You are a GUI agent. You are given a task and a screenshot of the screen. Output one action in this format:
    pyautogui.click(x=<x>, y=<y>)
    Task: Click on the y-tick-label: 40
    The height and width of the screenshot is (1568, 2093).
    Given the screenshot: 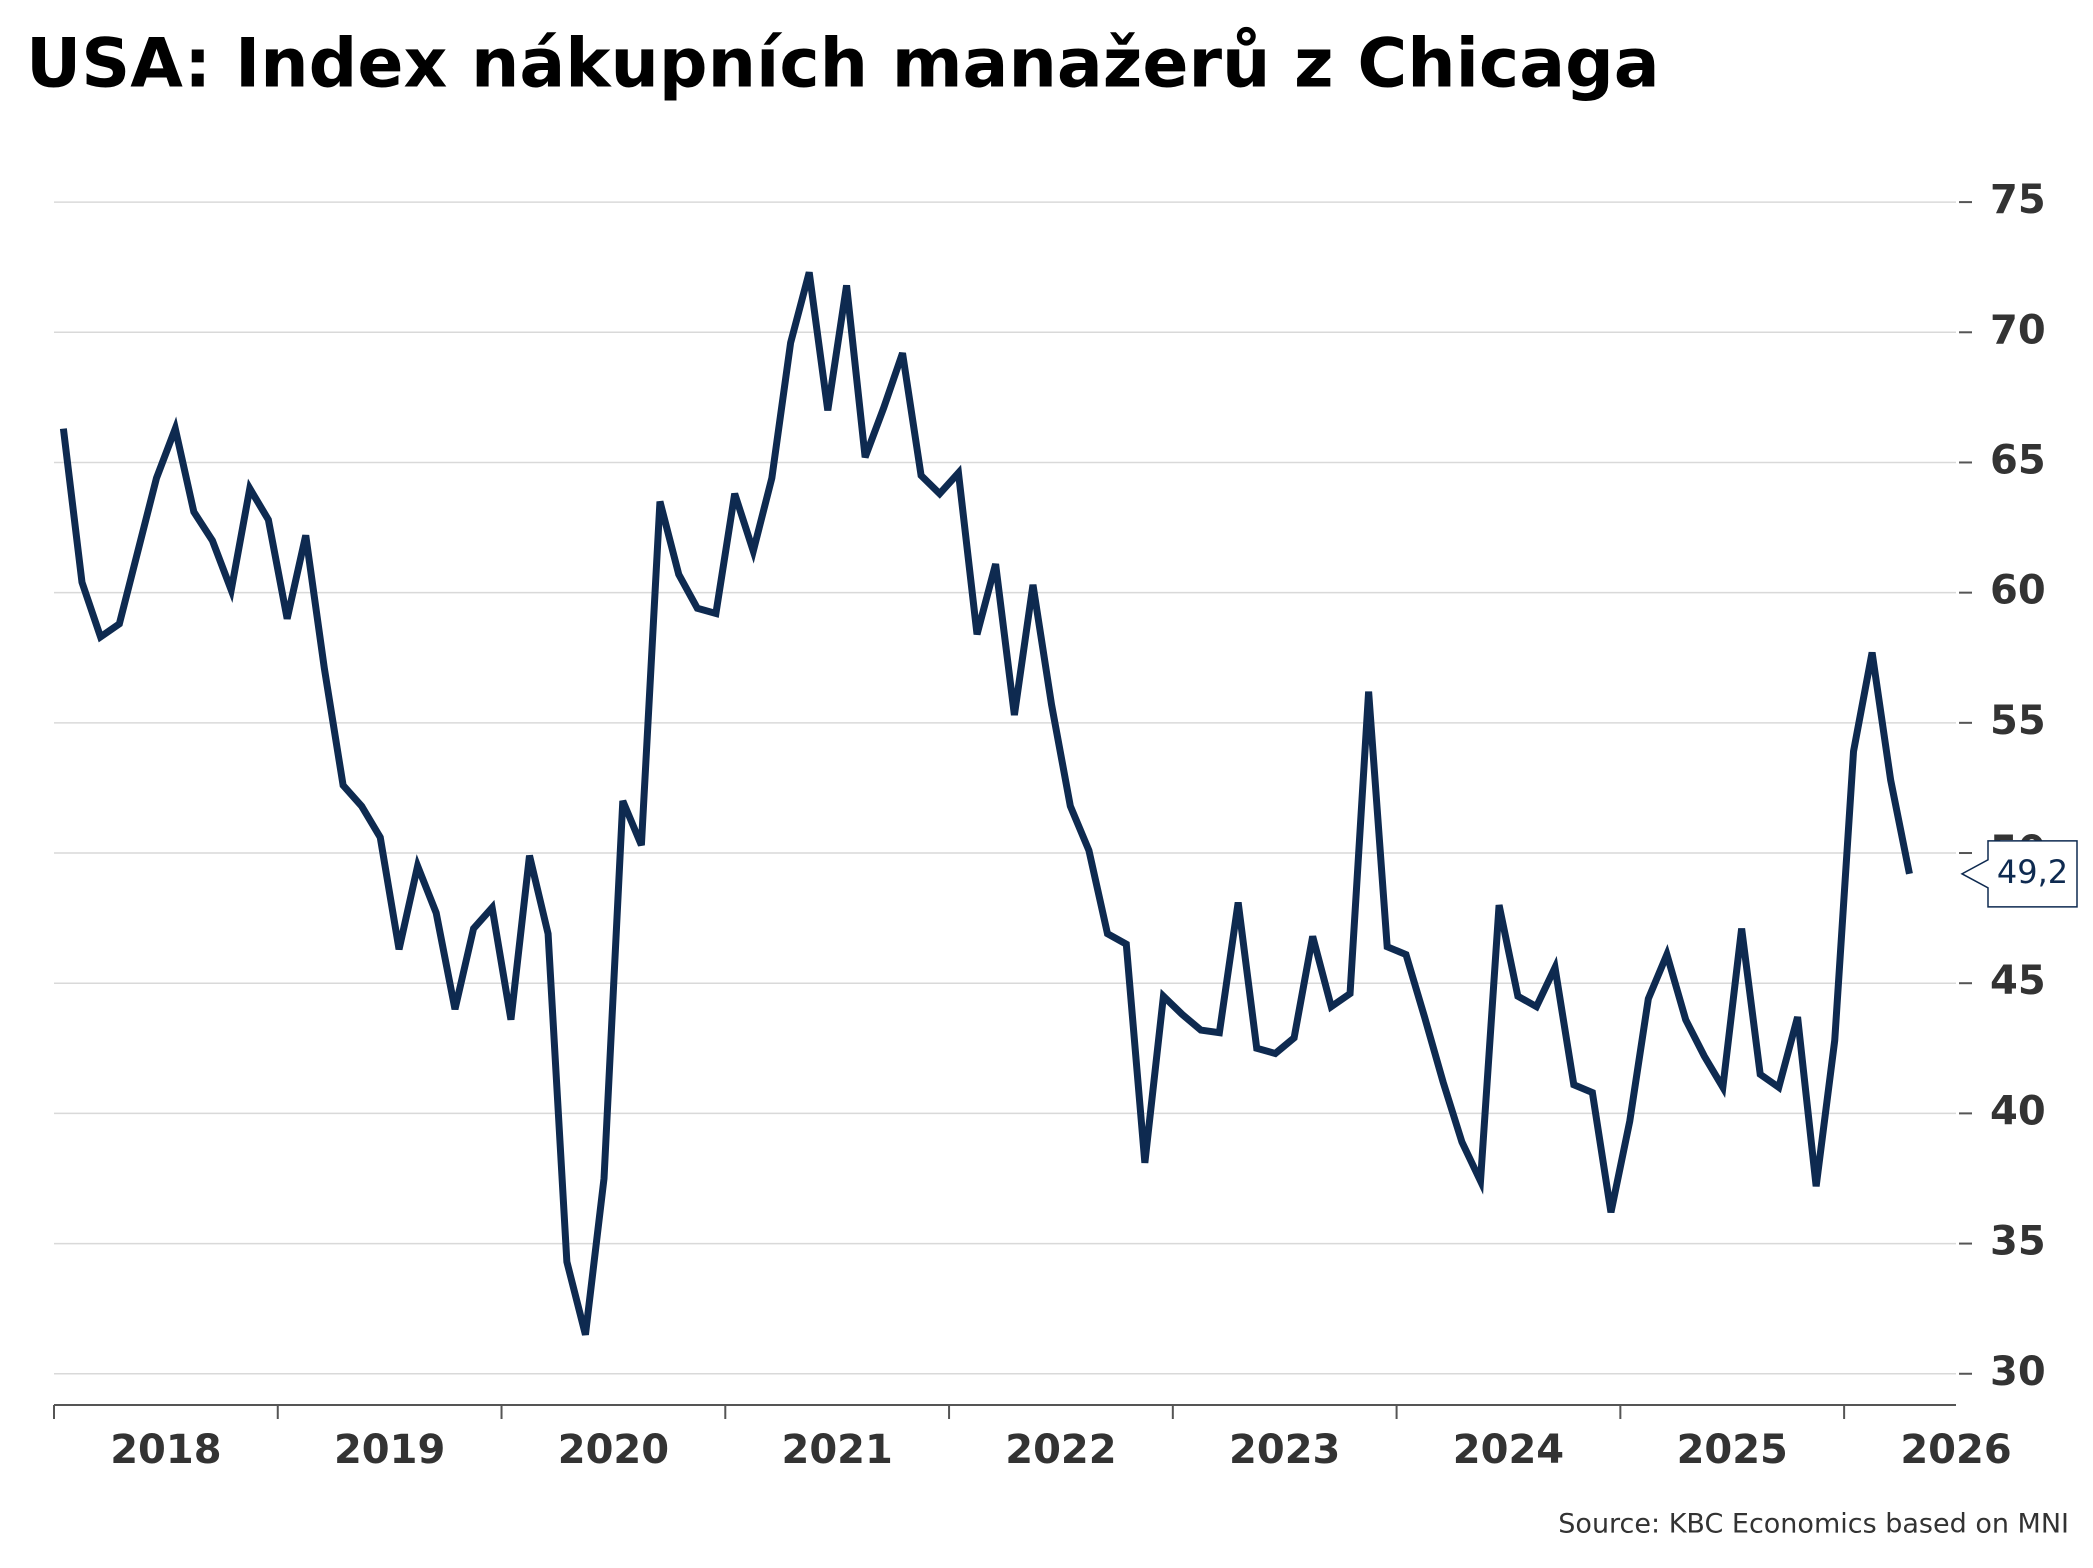 What is the action you would take?
    pyautogui.click(x=2018, y=1111)
    